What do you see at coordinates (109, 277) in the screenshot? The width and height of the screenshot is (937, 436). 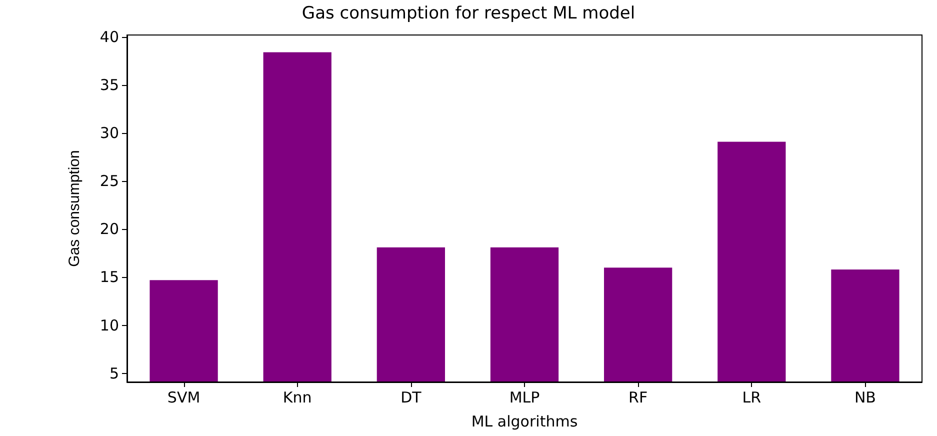 I see `y-tick-label: 15` at bounding box center [109, 277].